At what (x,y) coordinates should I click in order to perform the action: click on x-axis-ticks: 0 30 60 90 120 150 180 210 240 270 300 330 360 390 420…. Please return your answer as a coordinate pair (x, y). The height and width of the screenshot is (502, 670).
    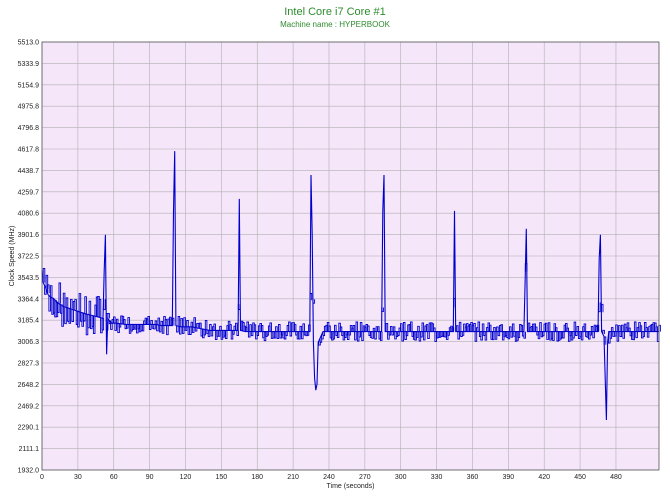
    Looking at the image, I should click on (331, 477).